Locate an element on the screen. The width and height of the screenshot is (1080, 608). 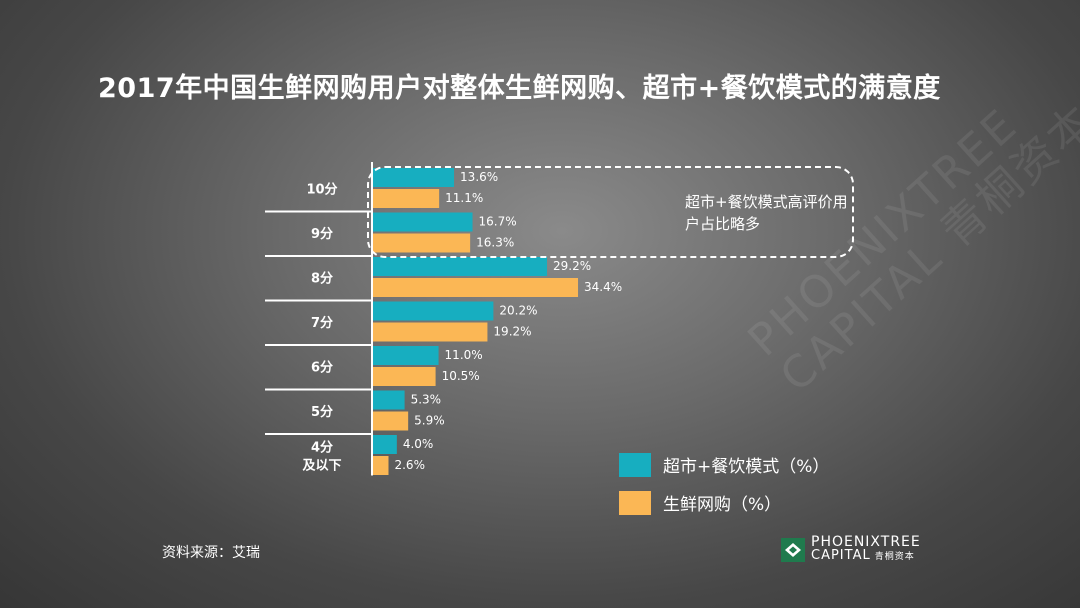
category-label: 及以下 is located at coordinates (321, 465).